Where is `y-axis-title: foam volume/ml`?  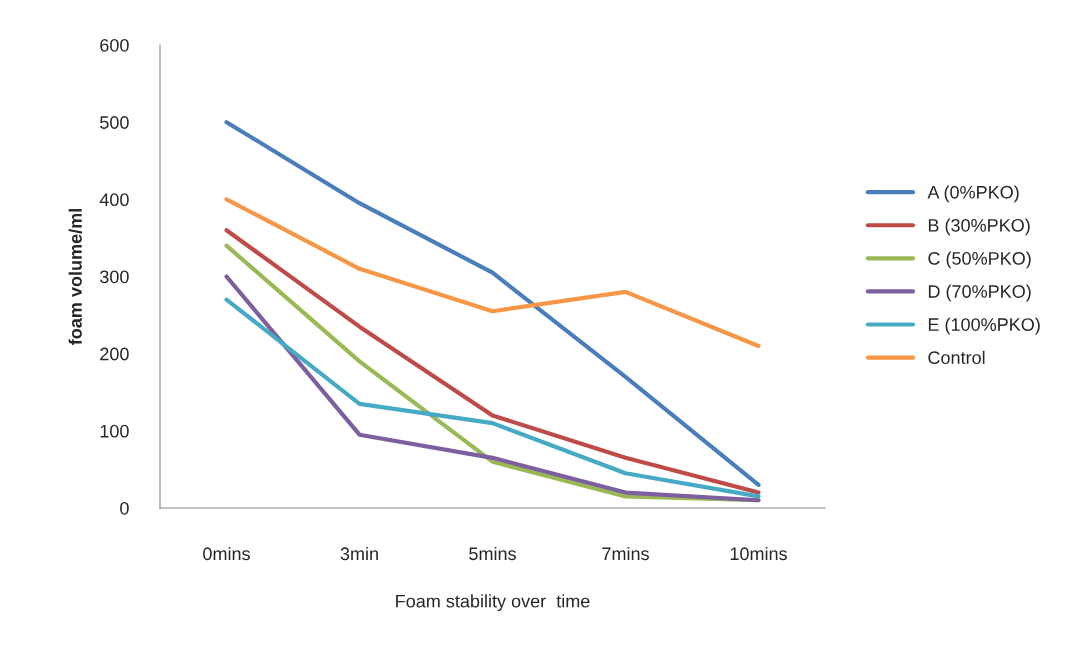
y-axis-title: foam volume/ml is located at coordinates (75, 277).